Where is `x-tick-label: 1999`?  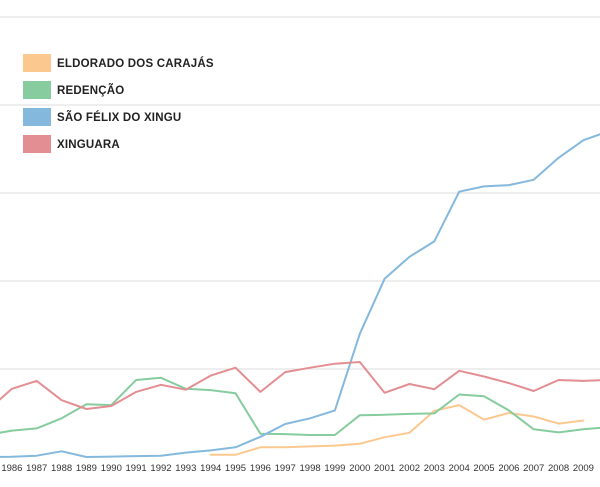 x-tick-label: 1999 is located at coordinates (334, 468).